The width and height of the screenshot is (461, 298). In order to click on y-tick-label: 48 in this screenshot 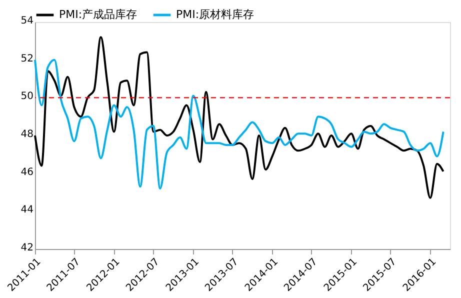, I will do `click(27, 134)`.